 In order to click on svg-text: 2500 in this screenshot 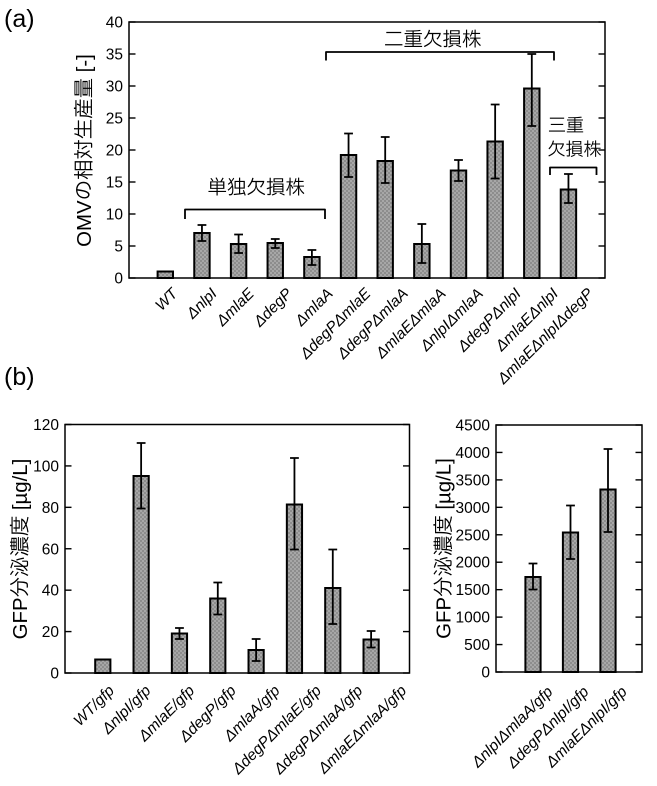, I will do `click(473, 535)`.